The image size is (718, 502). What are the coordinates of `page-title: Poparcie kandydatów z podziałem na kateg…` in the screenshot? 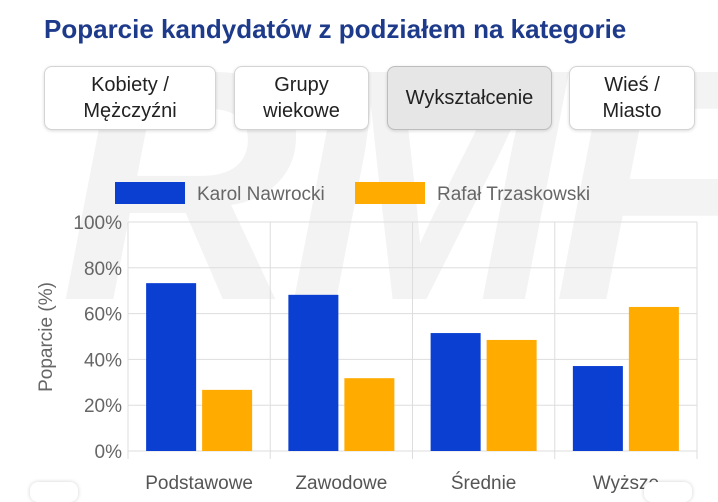 It's located at (335, 29).